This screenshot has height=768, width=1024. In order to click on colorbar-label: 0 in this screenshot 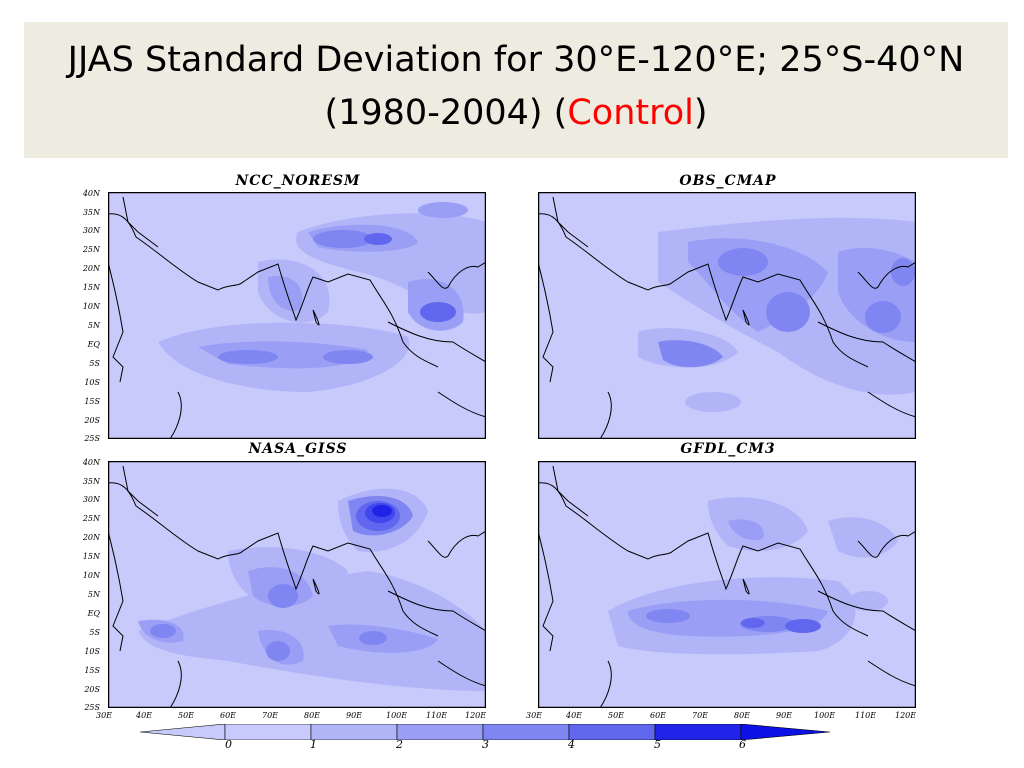, I will do `click(228, 744)`.